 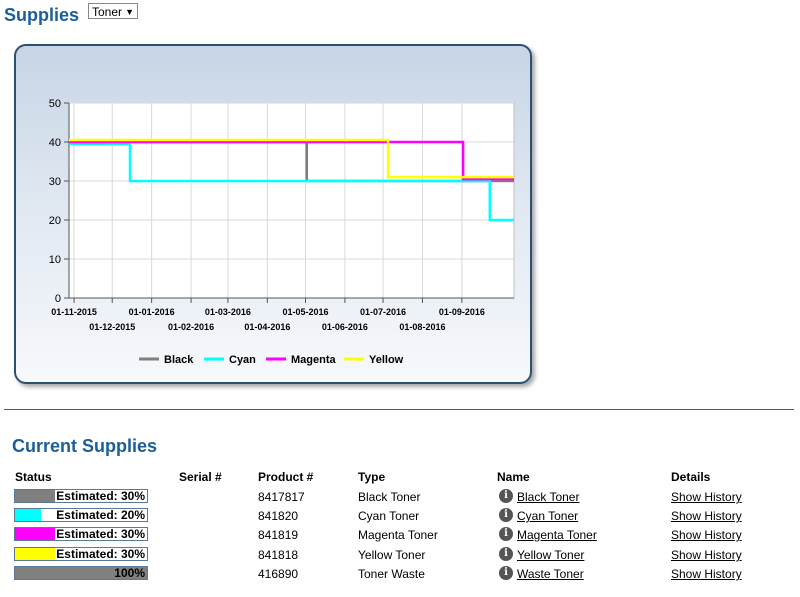 I want to click on serial-column-header: Serial #, so click(x=200, y=477).